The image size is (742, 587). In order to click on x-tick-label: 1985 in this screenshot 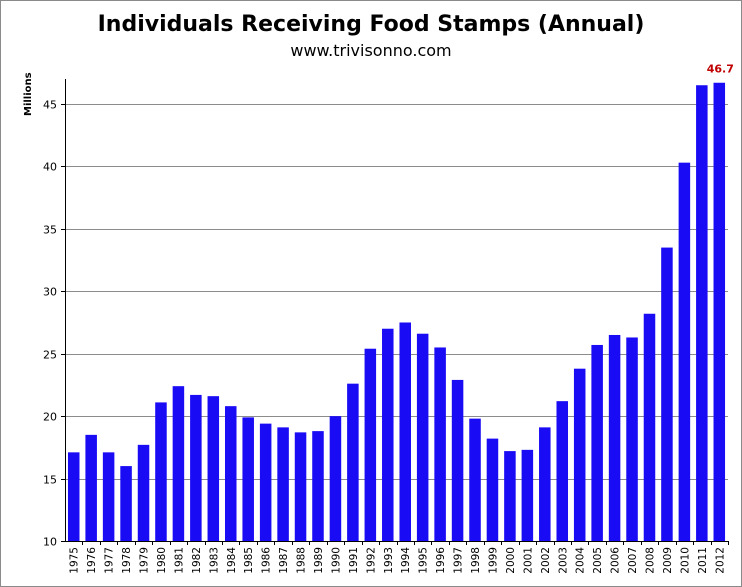, I will do `click(249, 560)`.